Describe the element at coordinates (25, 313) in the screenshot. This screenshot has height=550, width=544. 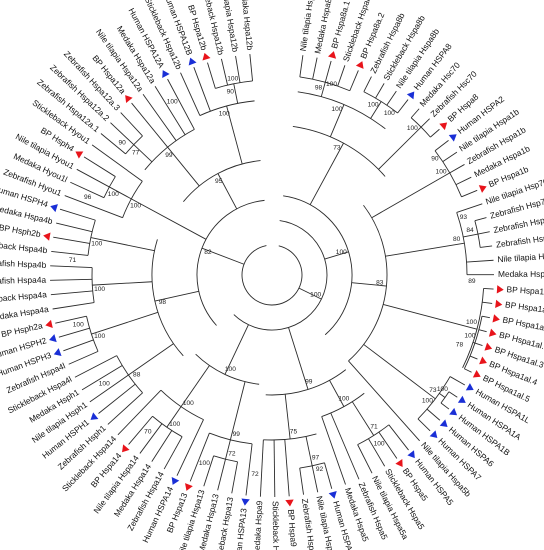
I see `leaf-label: Medaka Hspa4a` at that location.